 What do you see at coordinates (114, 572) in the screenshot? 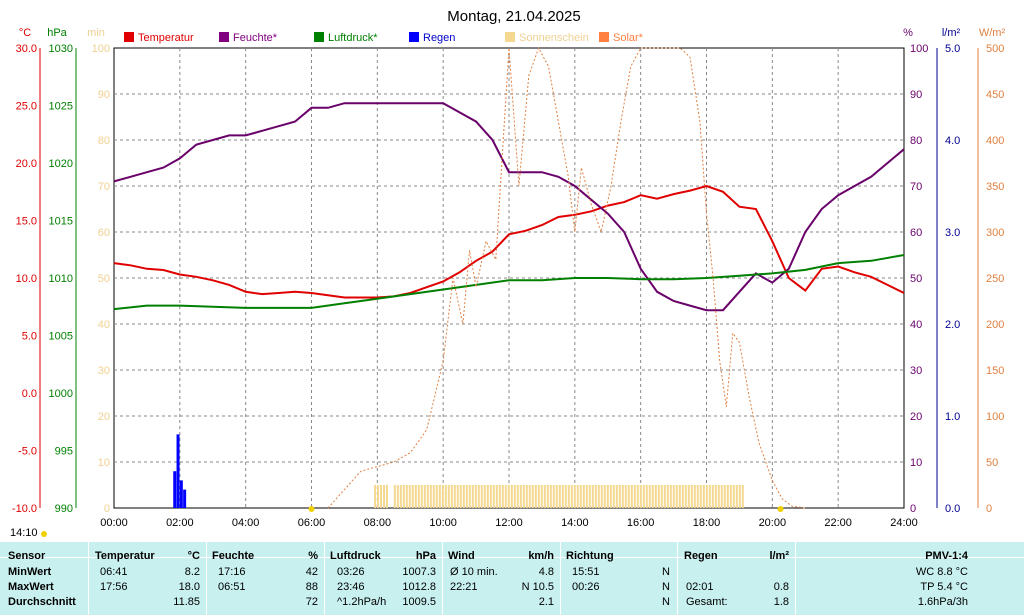
I see `stat-temp-time: 06:41` at bounding box center [114, 572].